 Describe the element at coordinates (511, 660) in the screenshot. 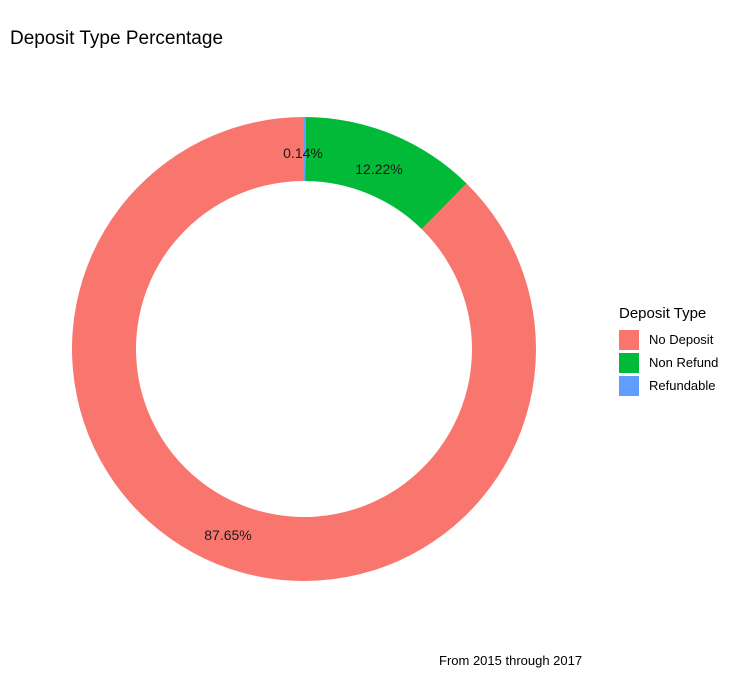

I see `chart-caption: From 2015 through 2017` at that location.